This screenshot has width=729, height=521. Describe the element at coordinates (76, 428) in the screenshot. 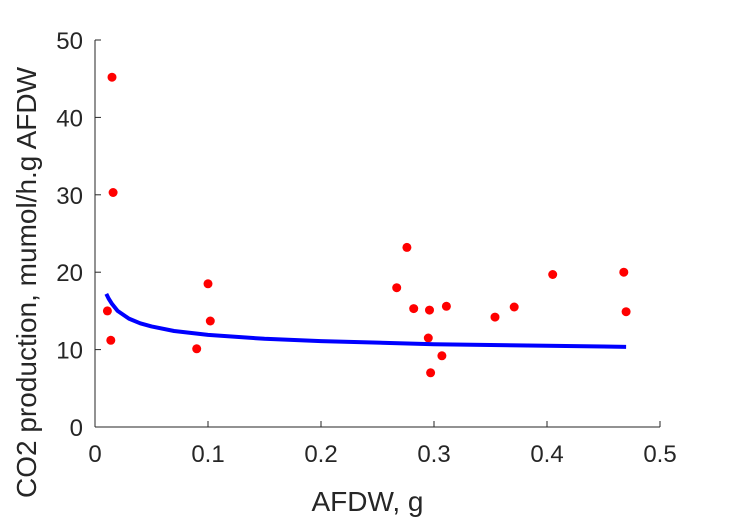

I see `y-tick-label: 0` at that location.